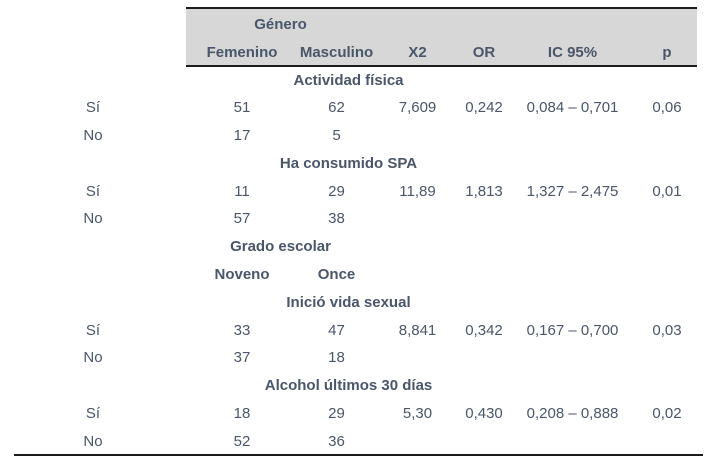  I want to click on cell-masculino: 5, so click(336, 135).